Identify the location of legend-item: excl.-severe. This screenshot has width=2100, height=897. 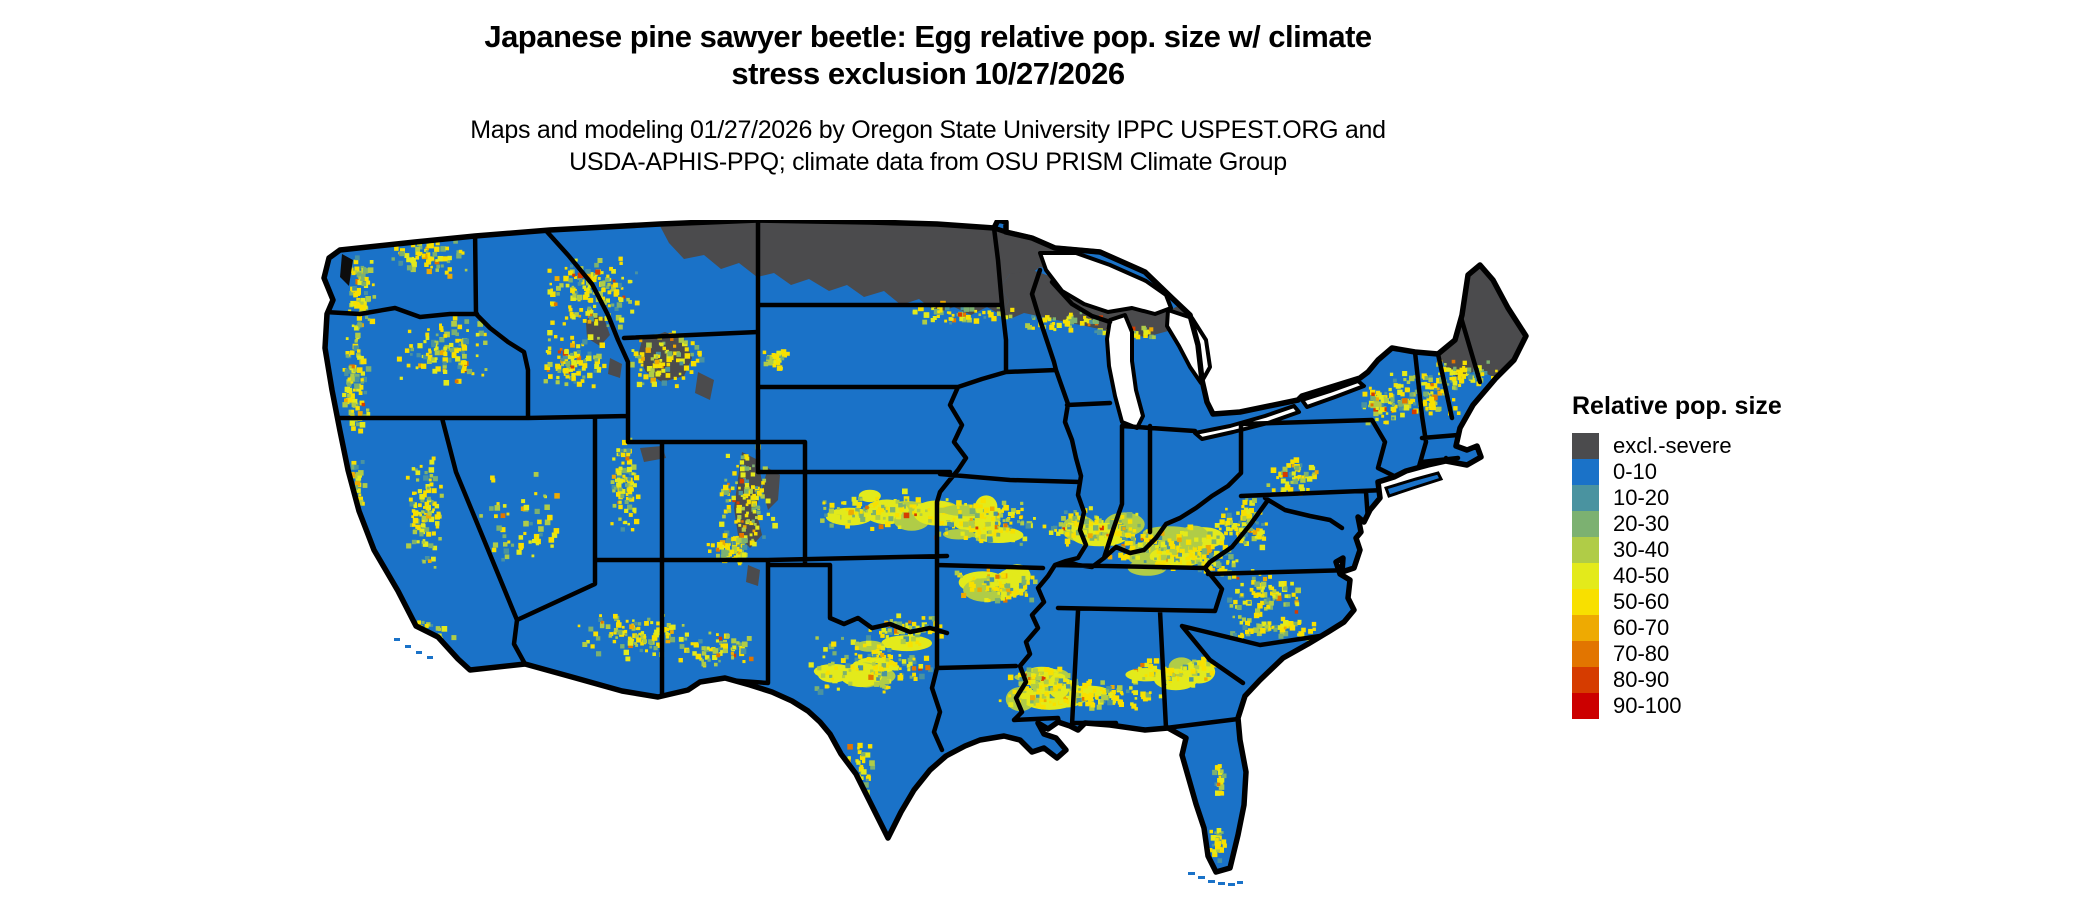
(1677, 446).